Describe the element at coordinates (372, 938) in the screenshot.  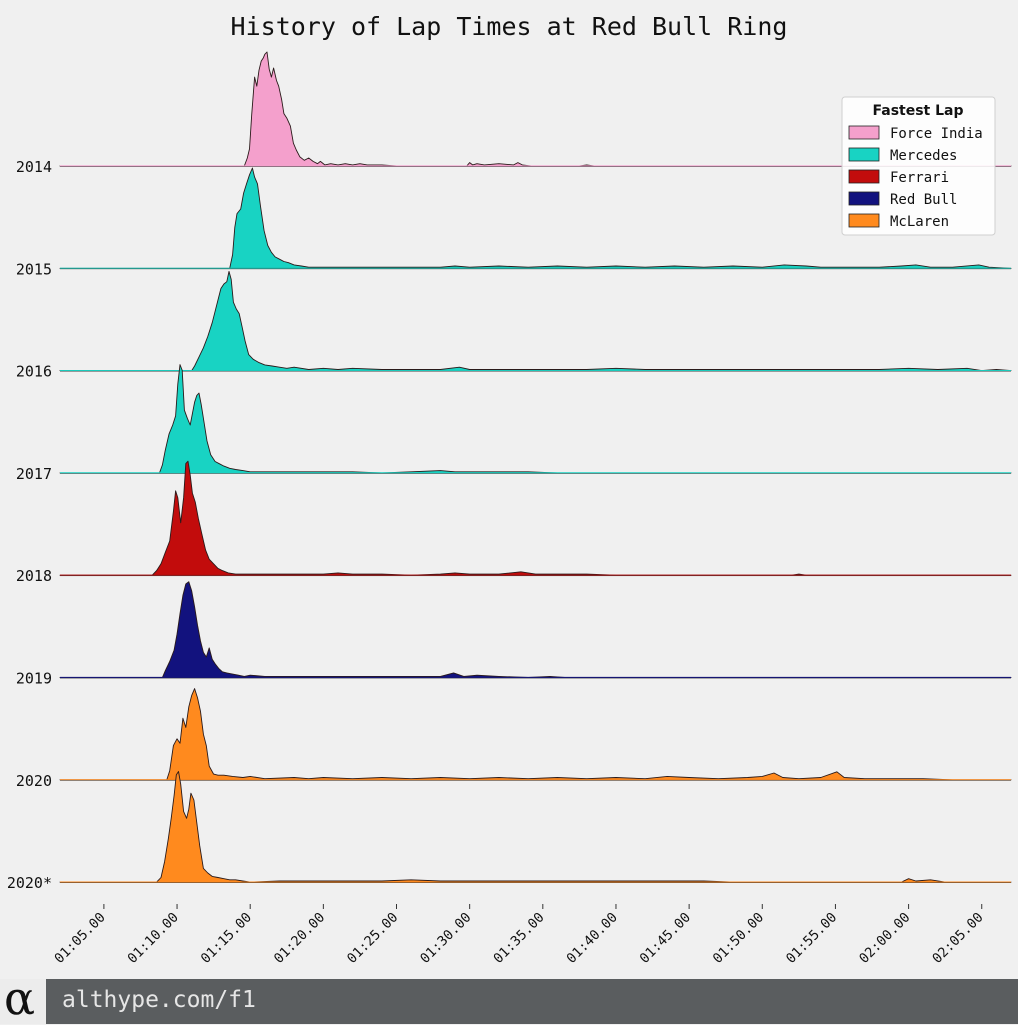
I see `x-tick-label: 01:25.00` at that location.